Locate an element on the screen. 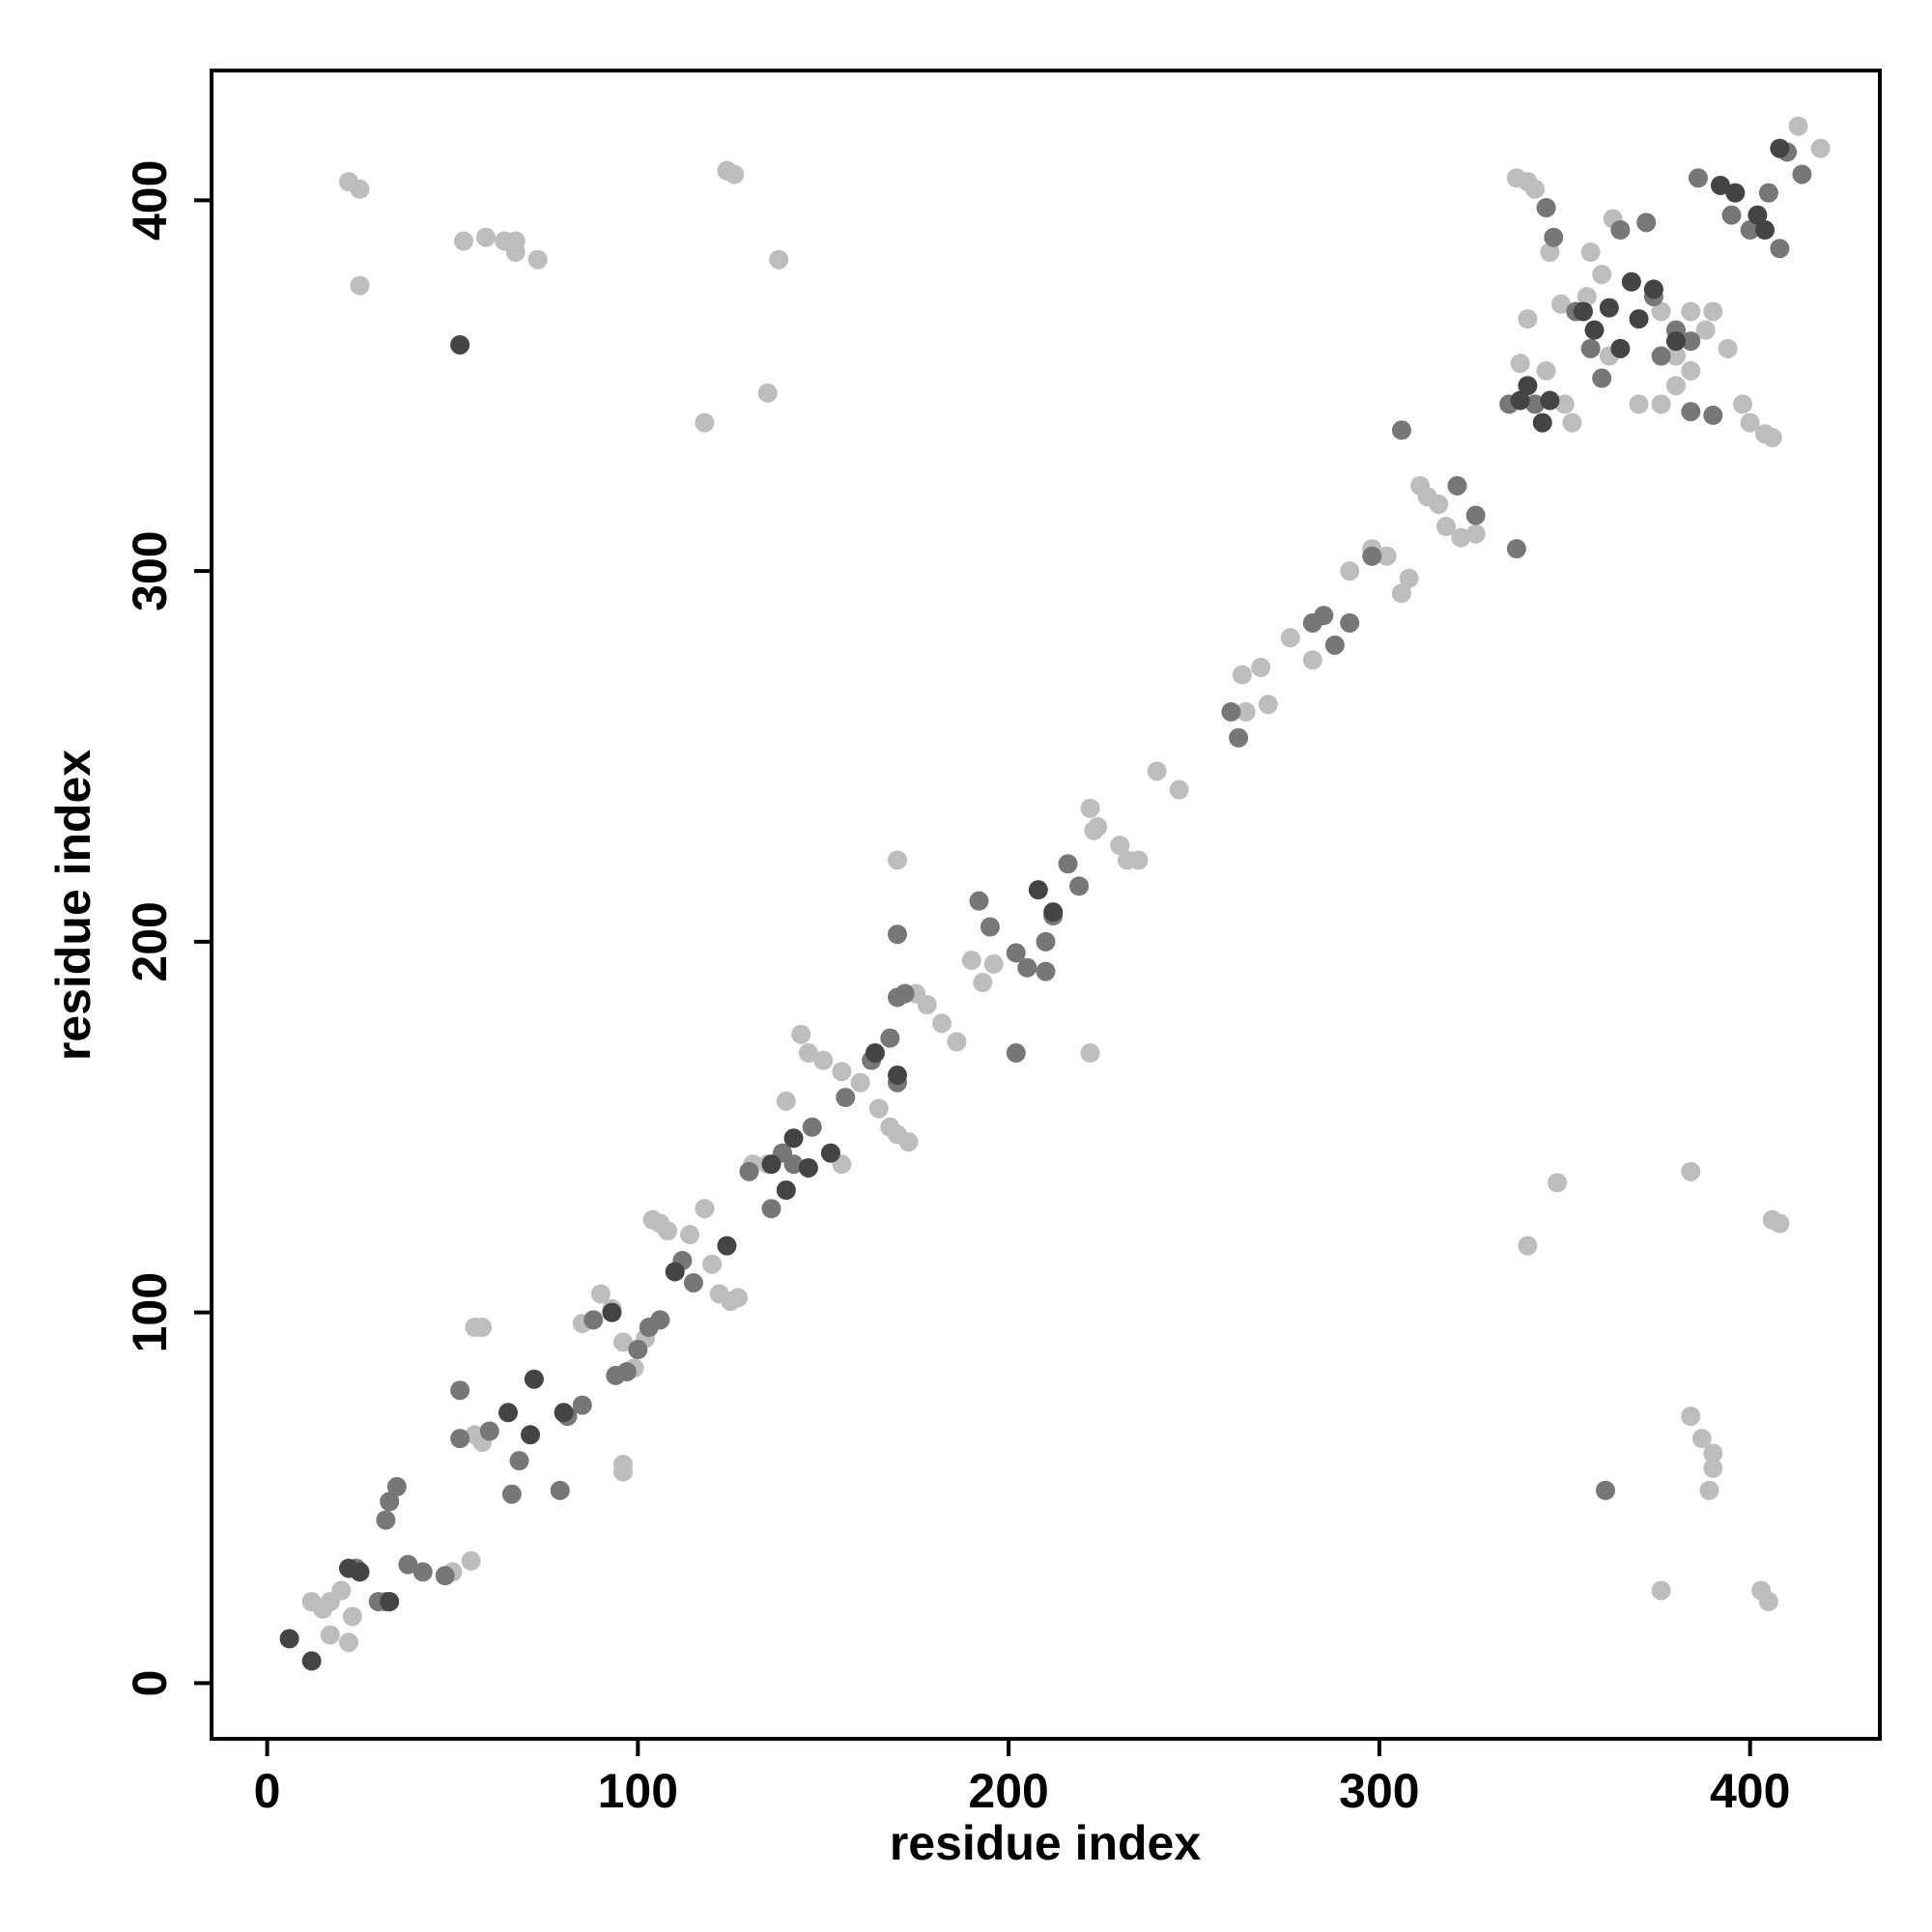 The width and height of the screenshot is (1932, 1932). x-tick-label: 0 is located at coordinates (267, 1791).